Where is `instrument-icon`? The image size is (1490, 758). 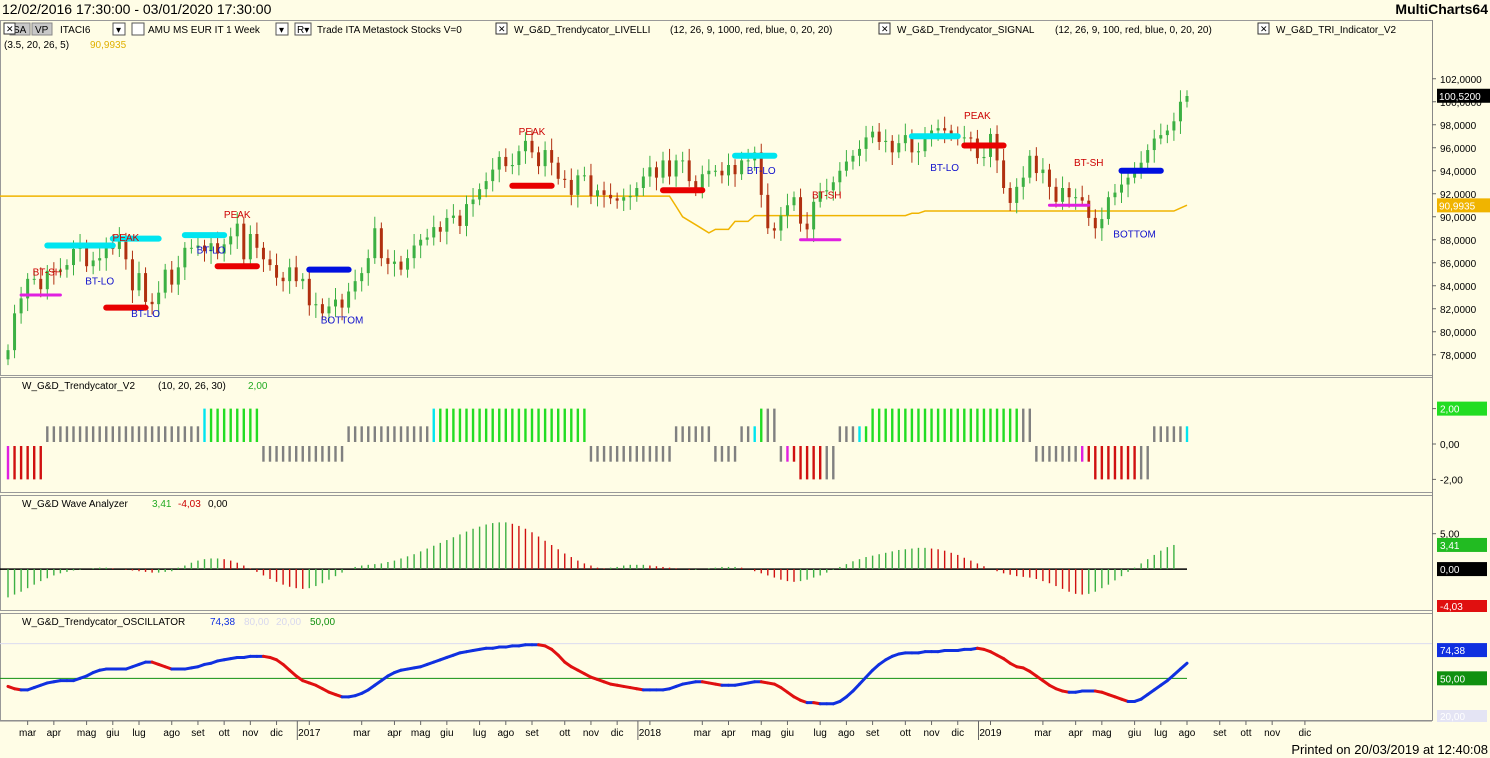
instrument-icon is located at coordinates (138, 29).